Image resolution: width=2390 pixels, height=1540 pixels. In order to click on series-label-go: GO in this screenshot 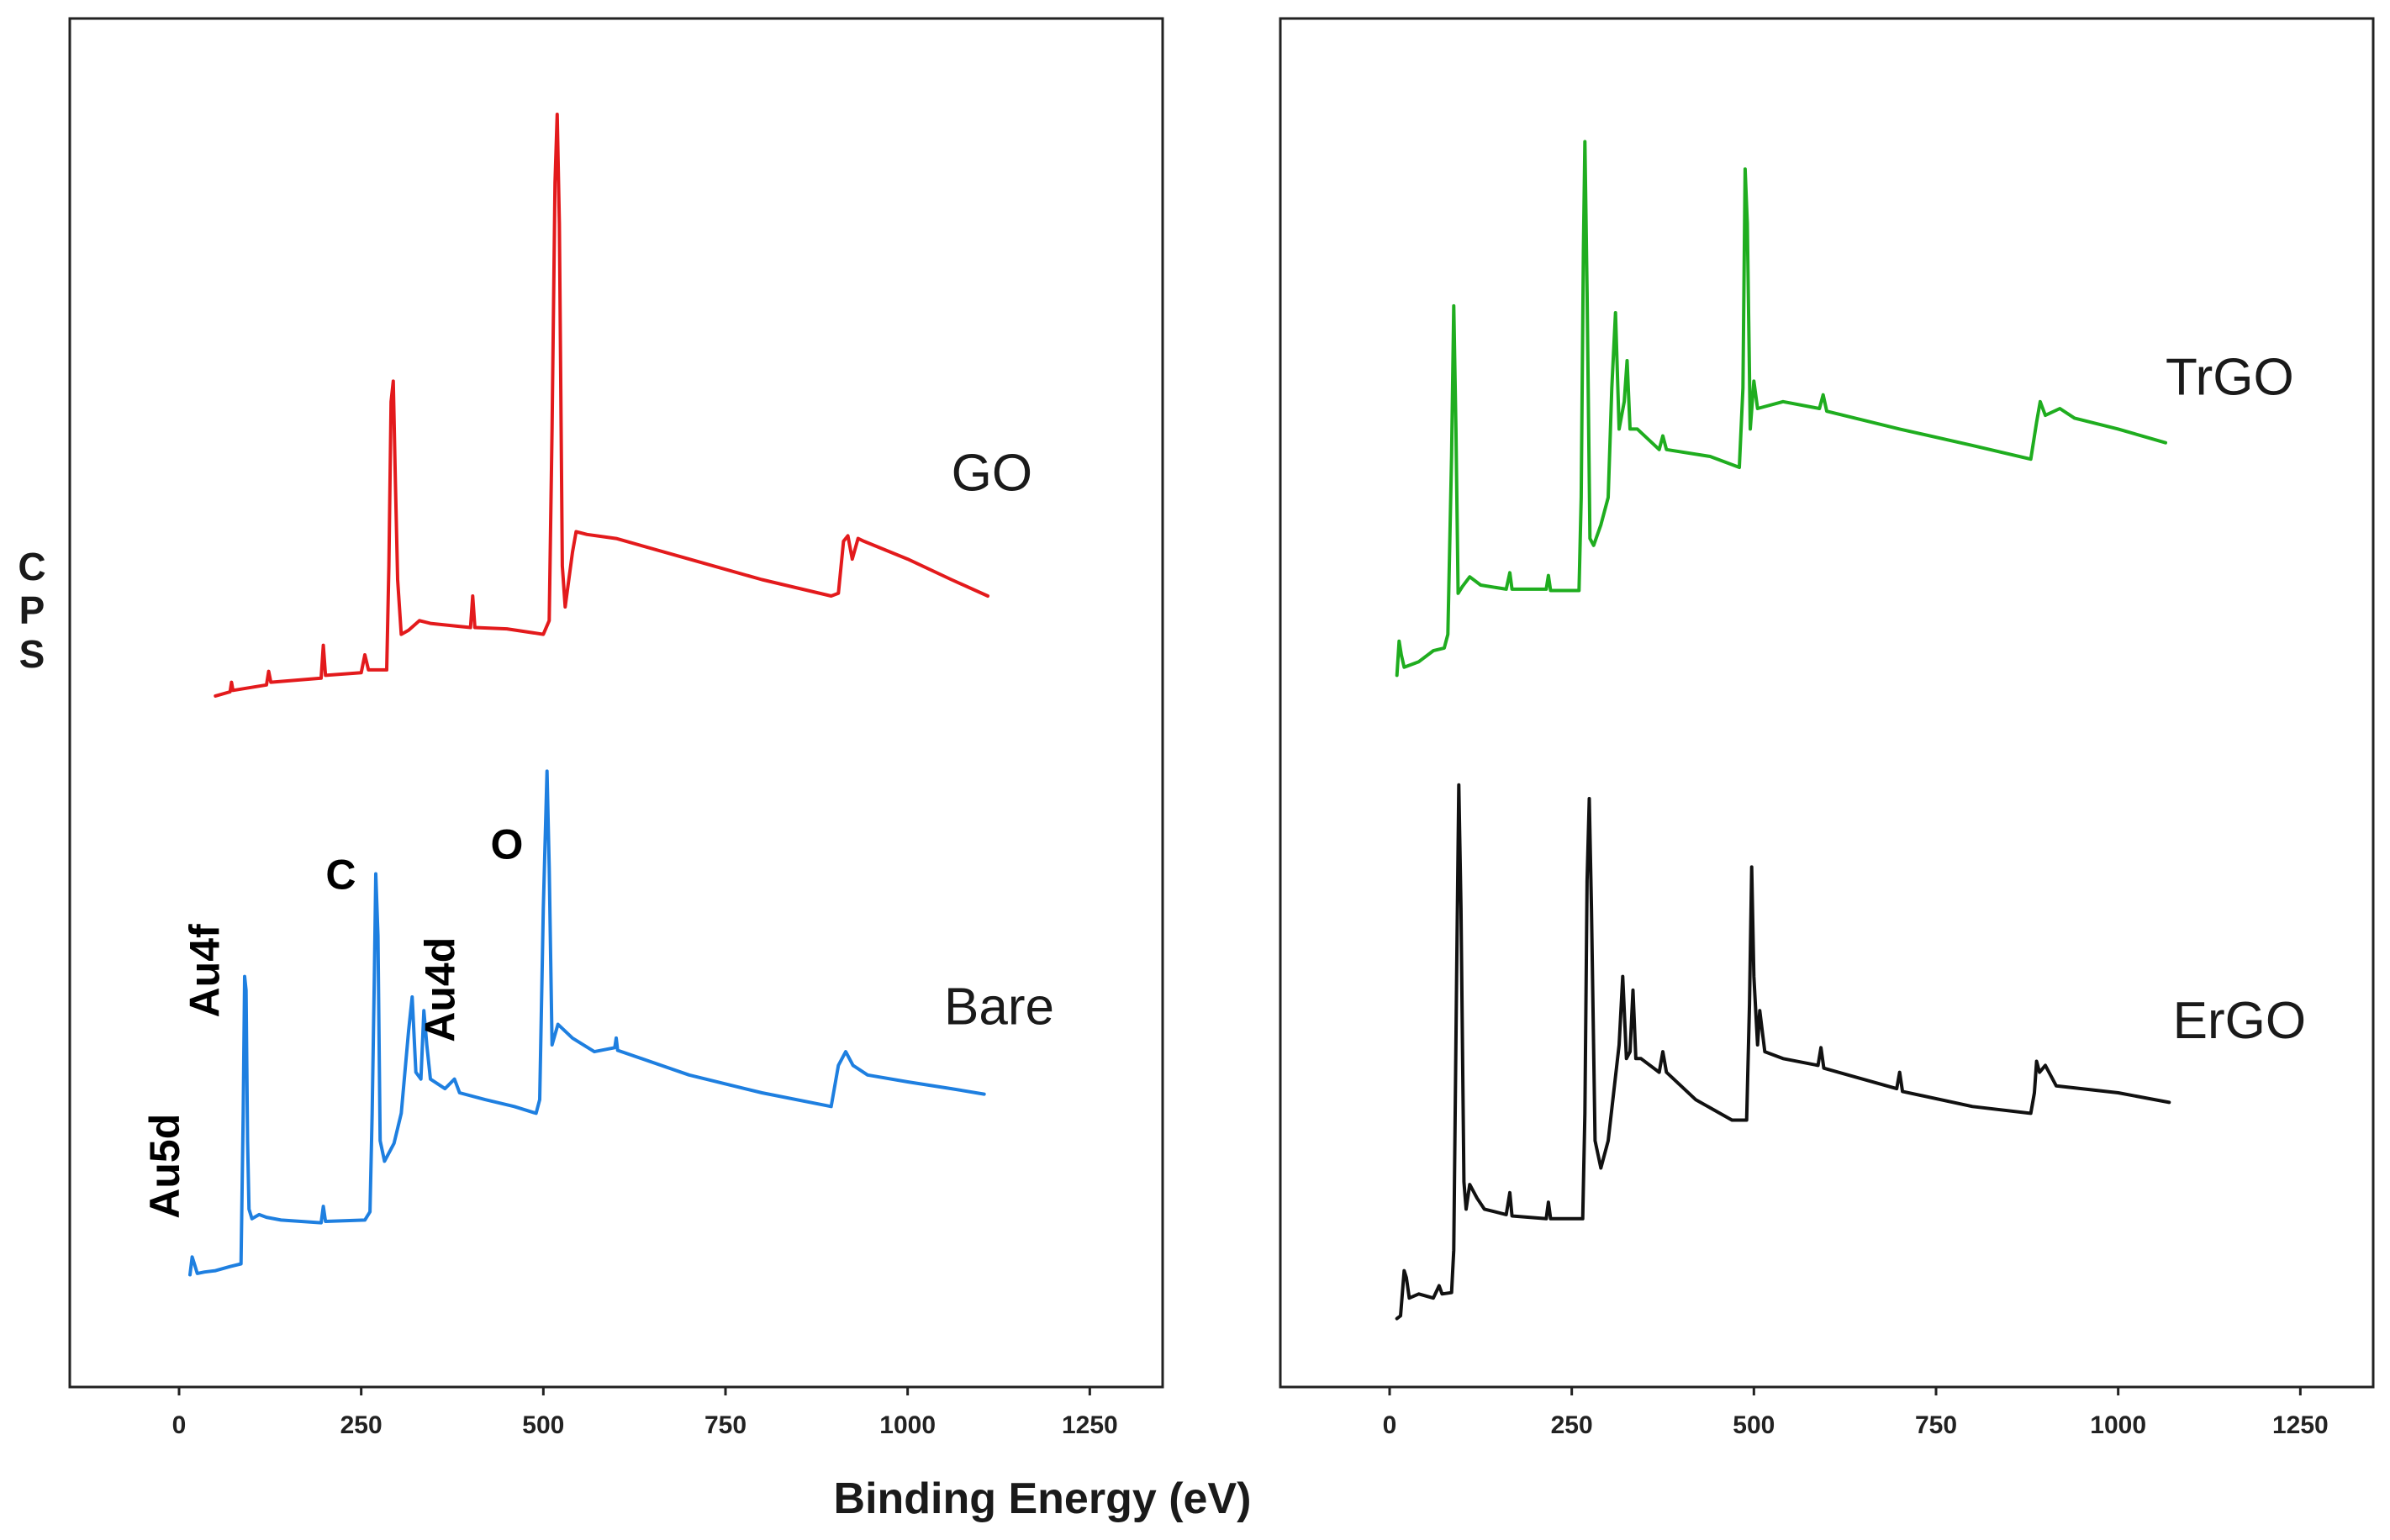, I will do `click(992, 474)`.